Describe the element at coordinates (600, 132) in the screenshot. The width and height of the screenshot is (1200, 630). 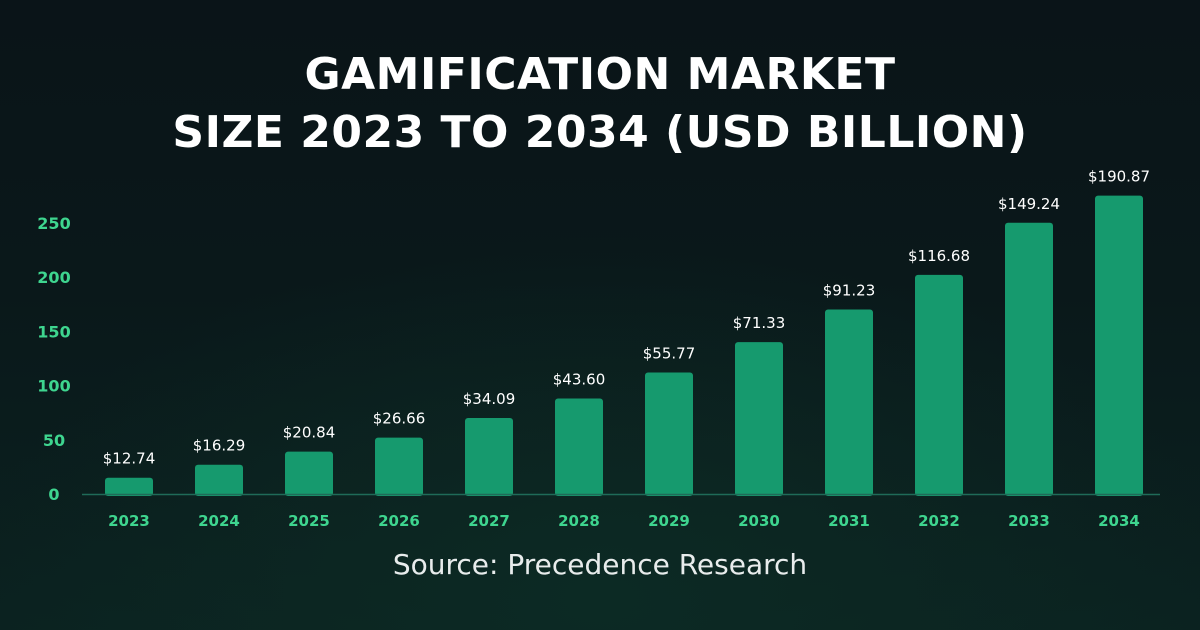
I see `chart-title-line-2: SIZE 2023 TO 2034 (USD BILLION)` at that location.